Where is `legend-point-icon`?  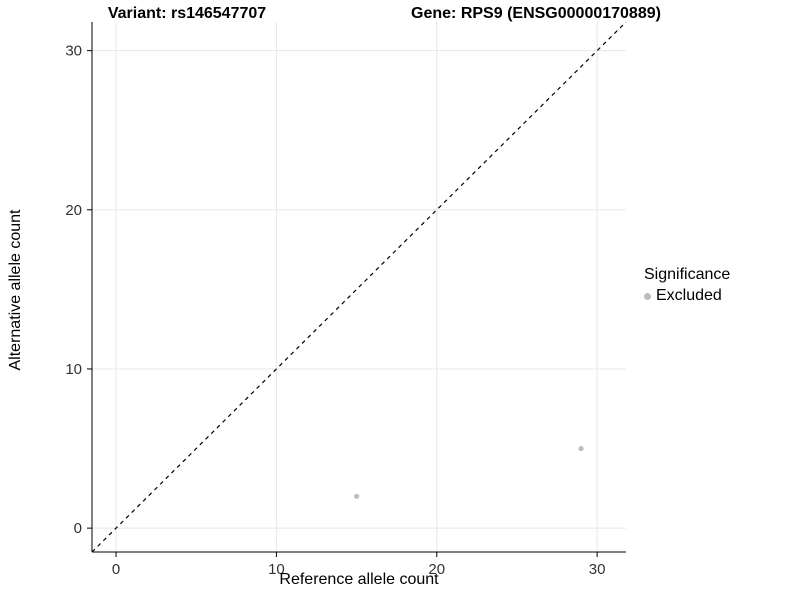 legend-point-icon is located at coordinates (647, 296).